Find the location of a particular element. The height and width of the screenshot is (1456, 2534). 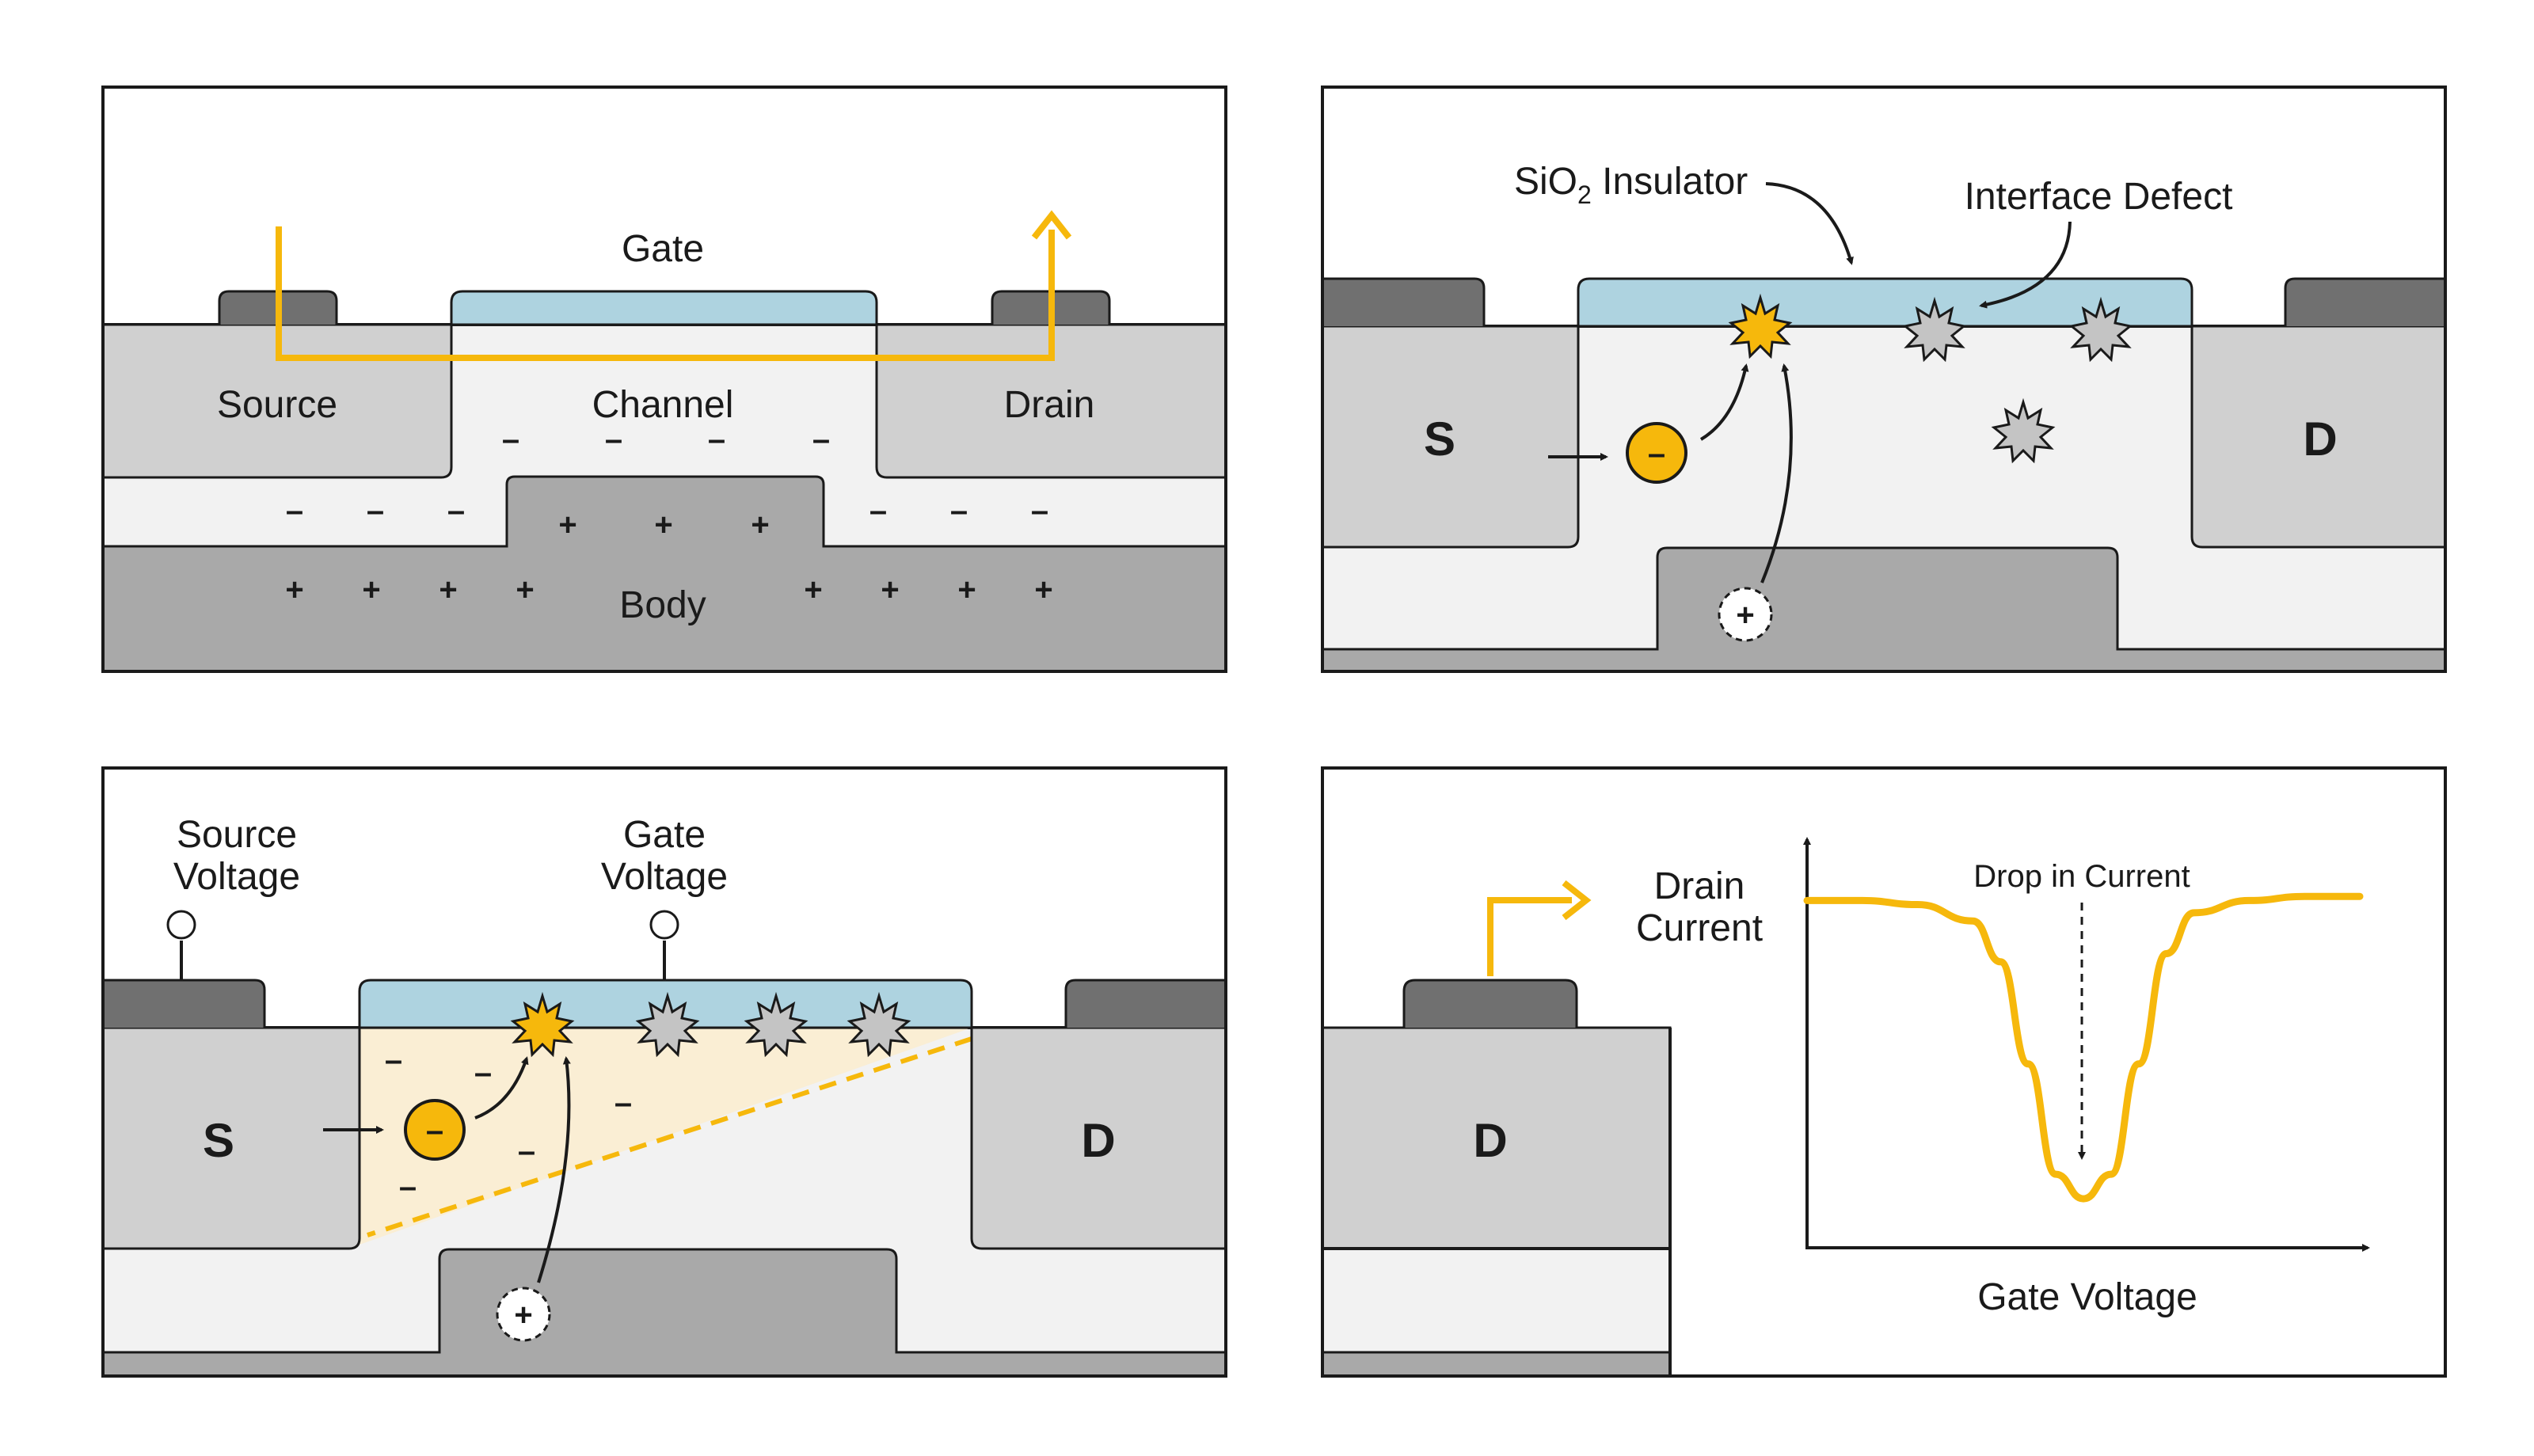

current-path-arrow is located at coordinates (665, 293).